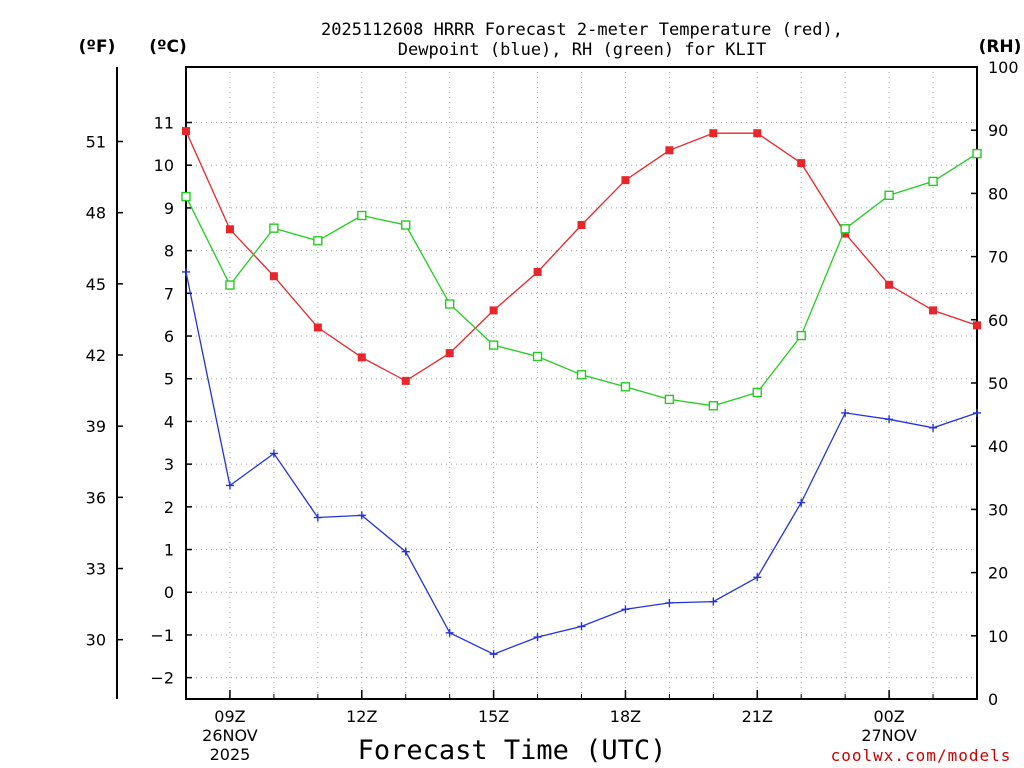 The image size is (1024, 768). Describe the element at coordinates (625, 716) in the screenshot. I see `x-tick-label: 18Z` at that location.